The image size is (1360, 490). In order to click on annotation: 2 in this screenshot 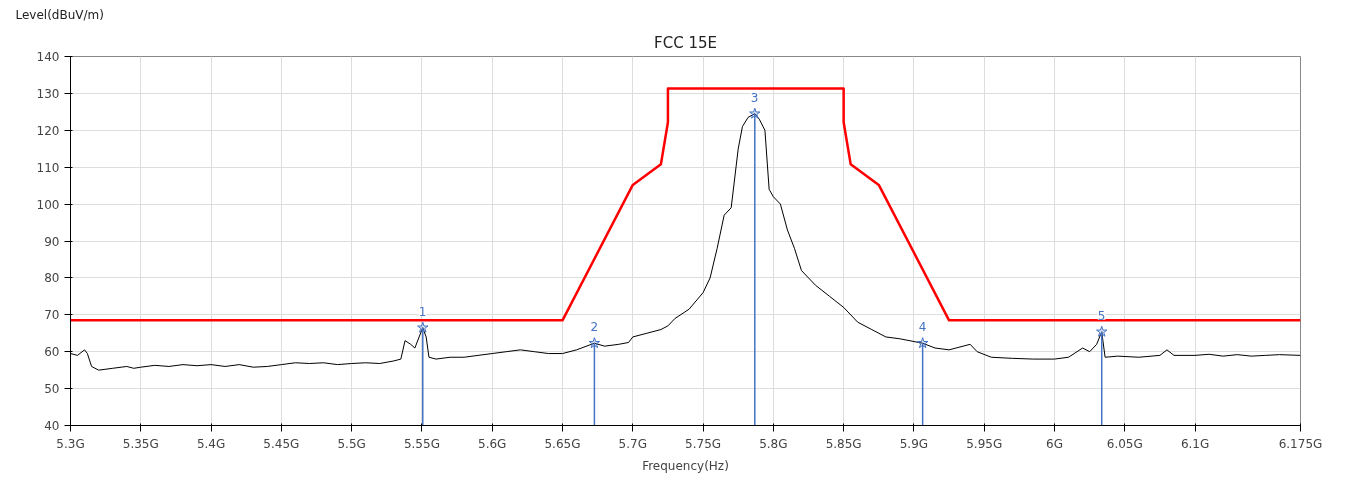, I will do `click(594, 327)`.